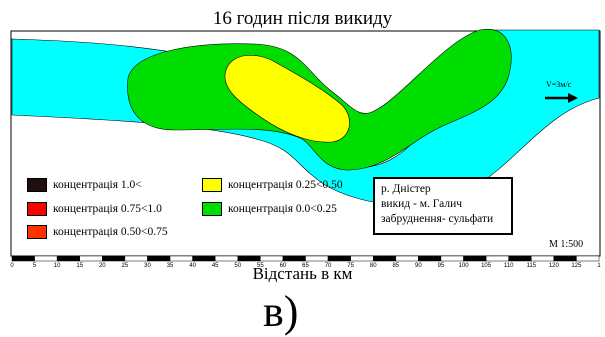  What do you see at coordinates (79, 266) in the screenshot?
I see `scale-tick-label: 15` at bounding box center [79, 266].